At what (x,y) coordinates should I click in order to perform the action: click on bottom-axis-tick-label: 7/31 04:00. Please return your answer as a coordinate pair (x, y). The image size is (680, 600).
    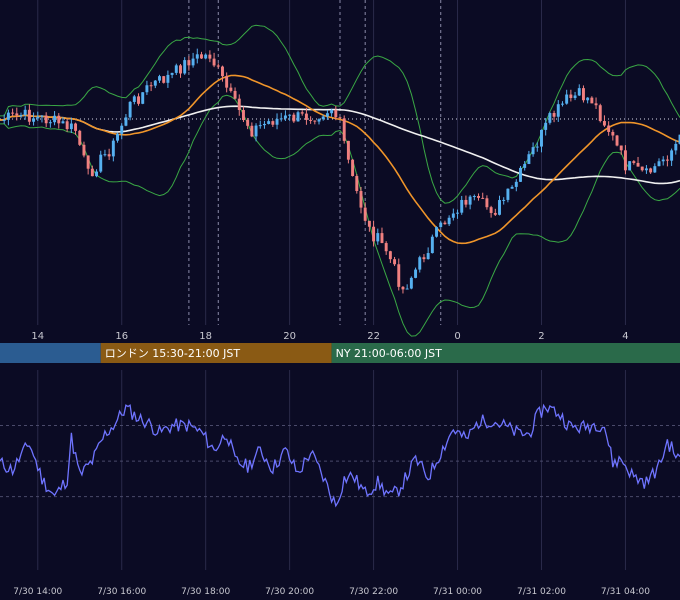
    Looking at the image, I should click on (625, 592).